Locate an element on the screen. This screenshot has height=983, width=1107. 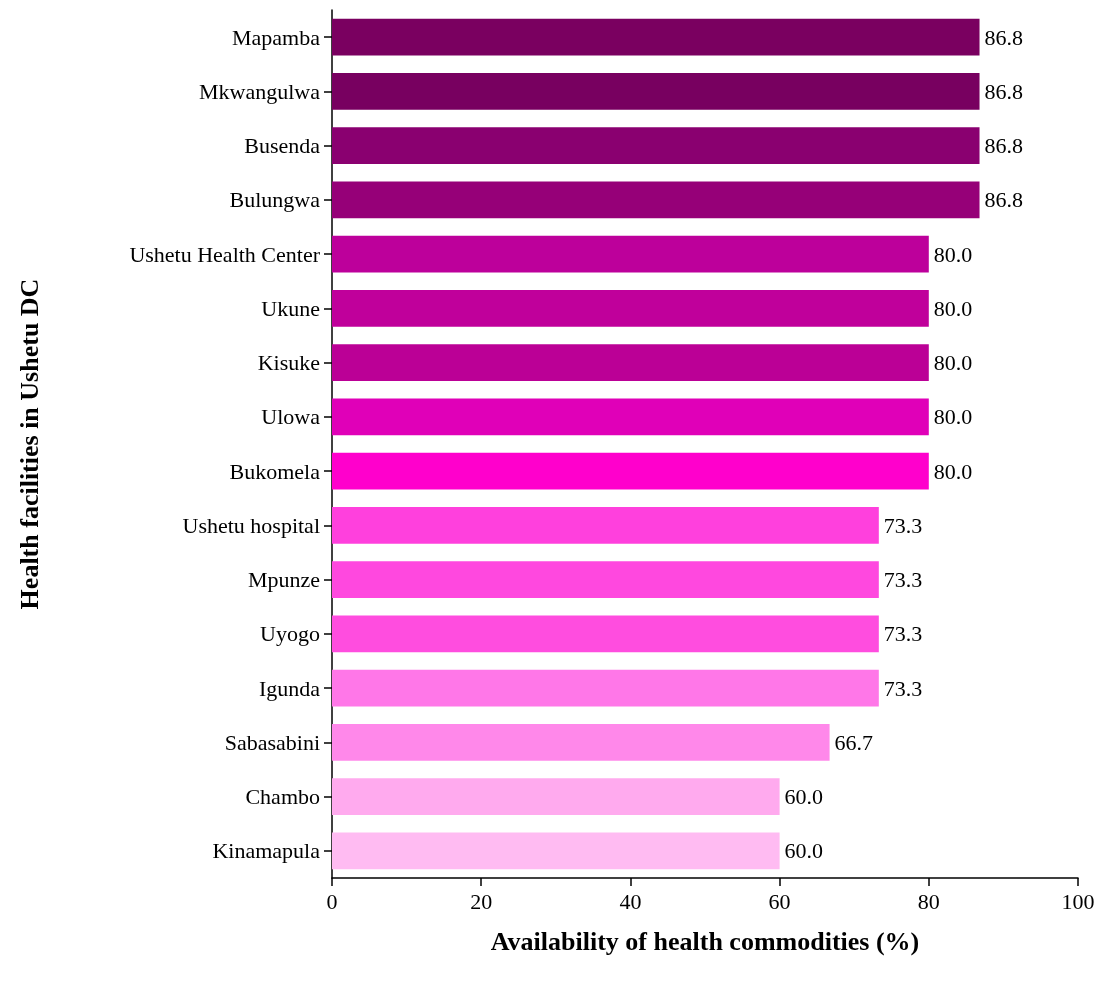
y-tick-label: Mapamba is located at coordinates (276, 37).